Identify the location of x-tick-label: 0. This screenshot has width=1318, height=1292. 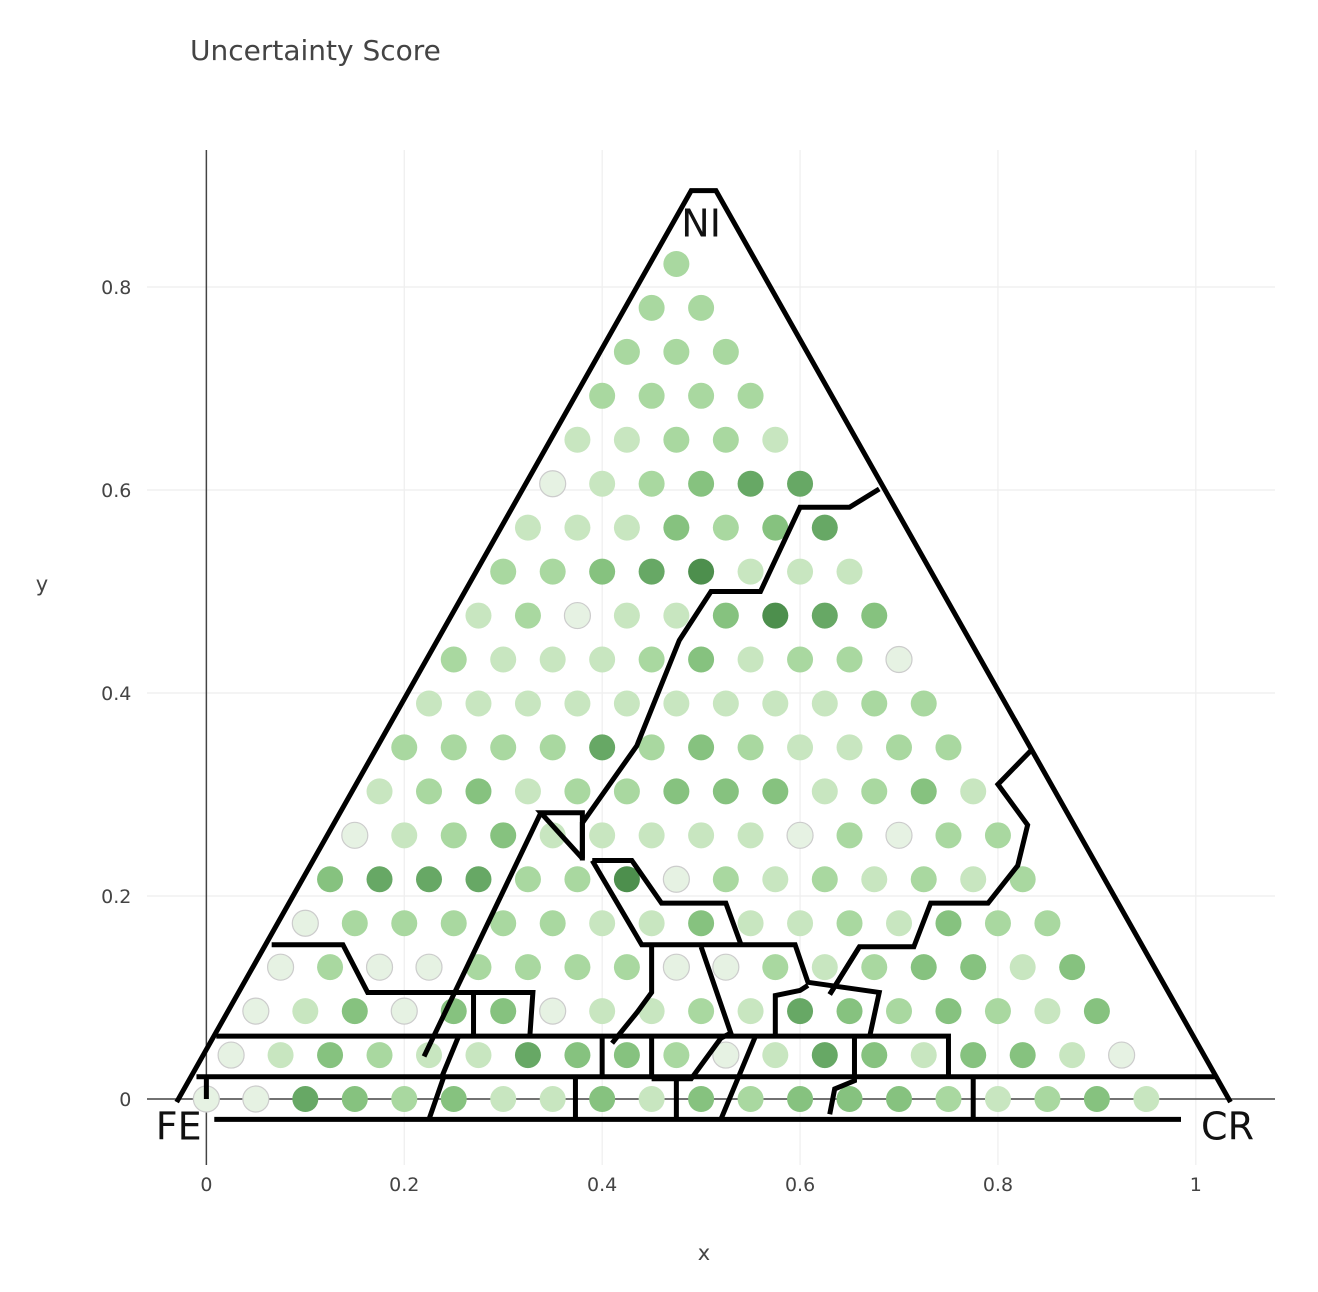
(206, 1185).